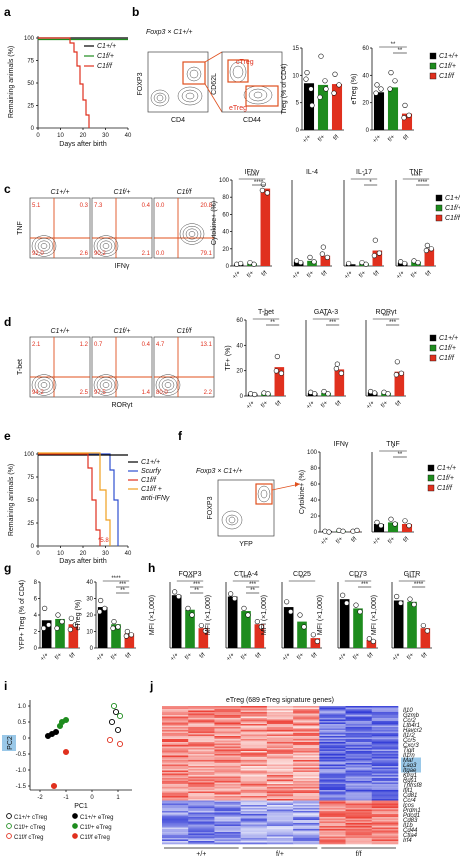 Image resolution: width=460 pixels, height=858 pixels. Describe the element at coordinates (359, 854) in the screenshot. I see `panel-j-group-label: f/f` at that location.